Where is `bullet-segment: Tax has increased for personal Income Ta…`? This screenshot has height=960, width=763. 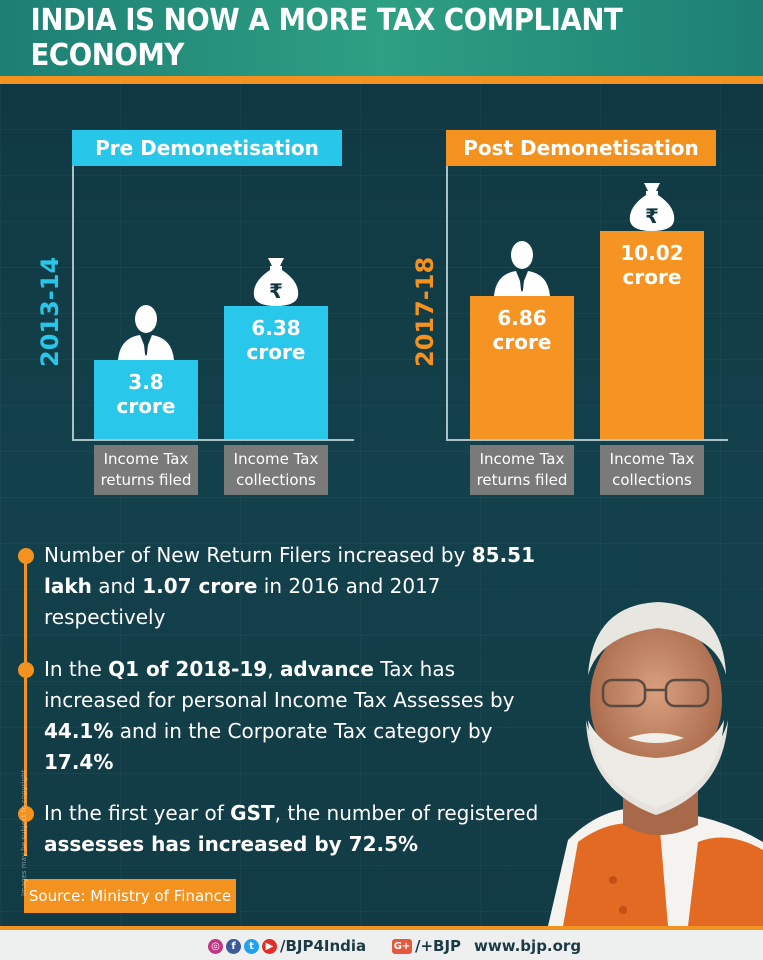 bullet-segment: Tax has increased for personal Income Ta… is located at coordinates (279, 684).